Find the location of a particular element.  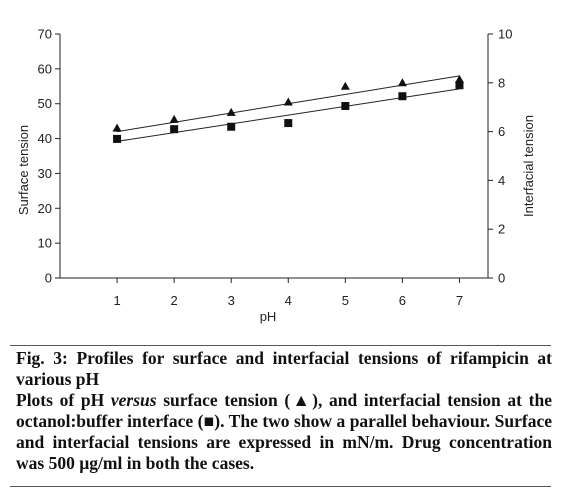

data-marks is located at coordinates (288, 108).